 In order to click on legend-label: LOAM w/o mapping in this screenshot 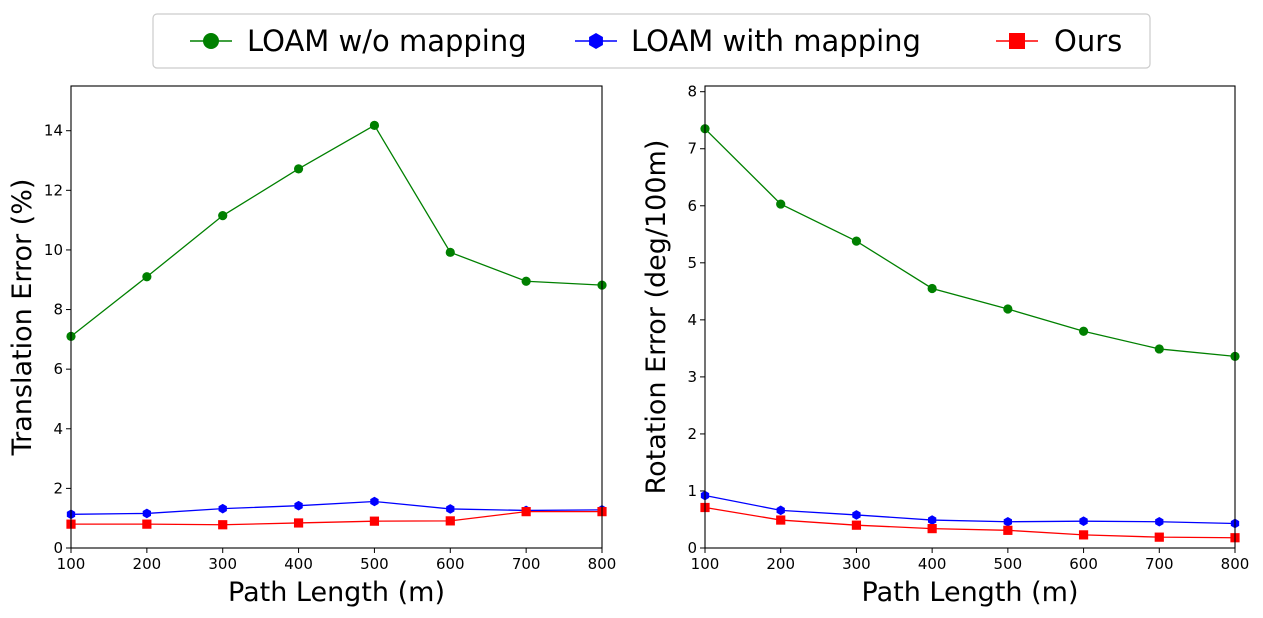, I will do `click(387, 41)`.